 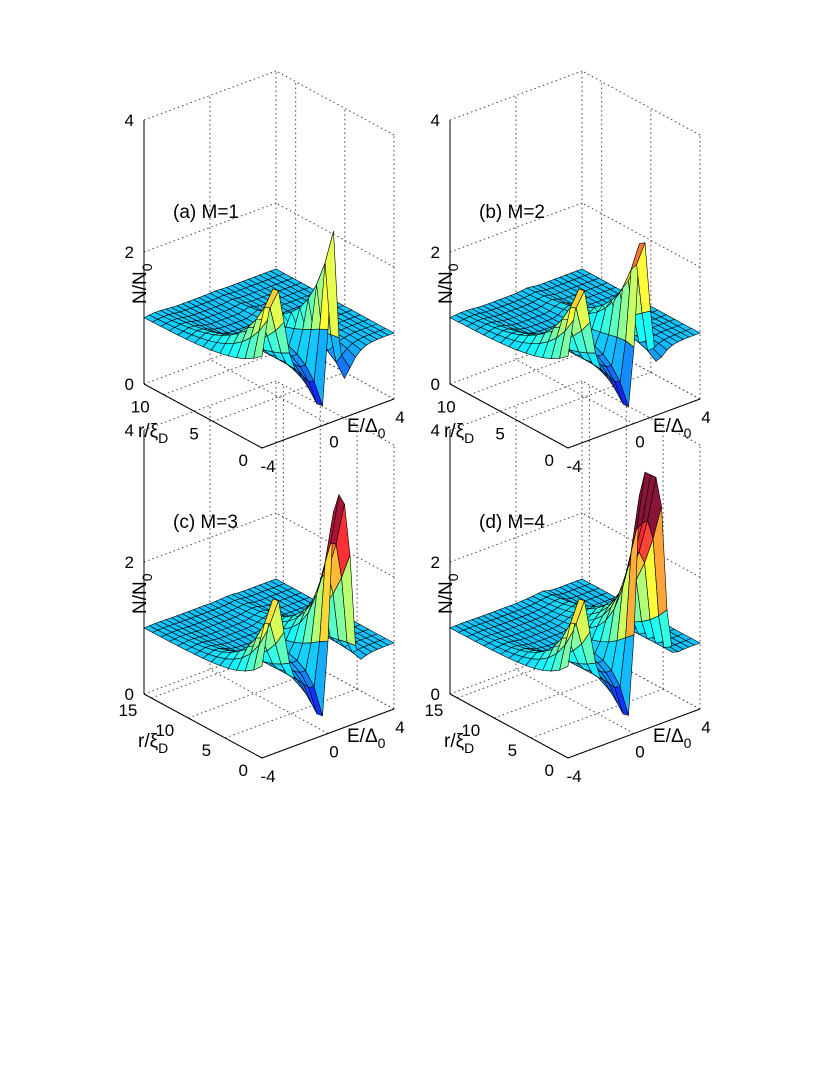 I want to click on panel-title: (d) M=4, so click(x=512, y=522).